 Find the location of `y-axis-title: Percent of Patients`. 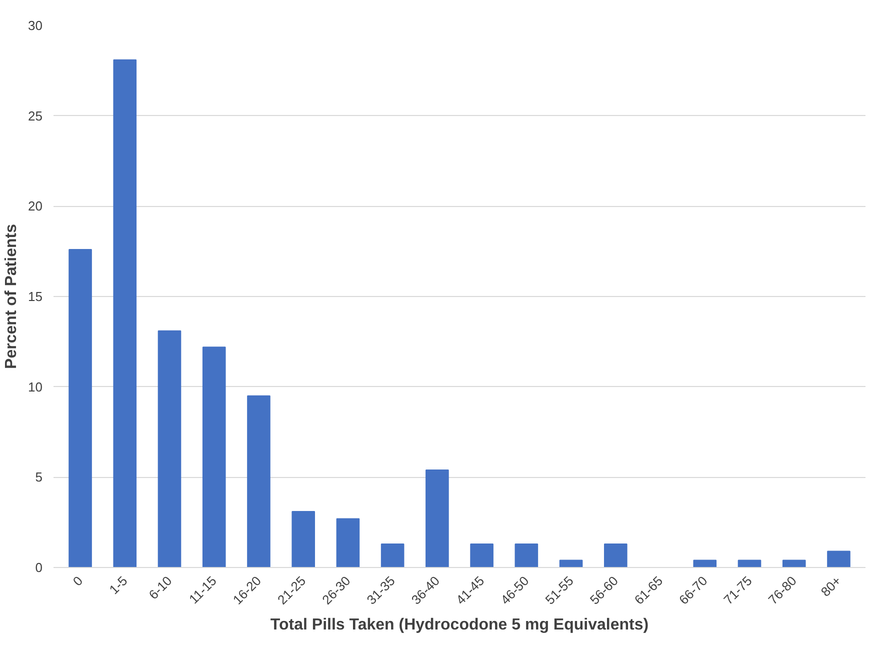

y-axis-title: Percent of Patients is located at coordinates (11, 296).